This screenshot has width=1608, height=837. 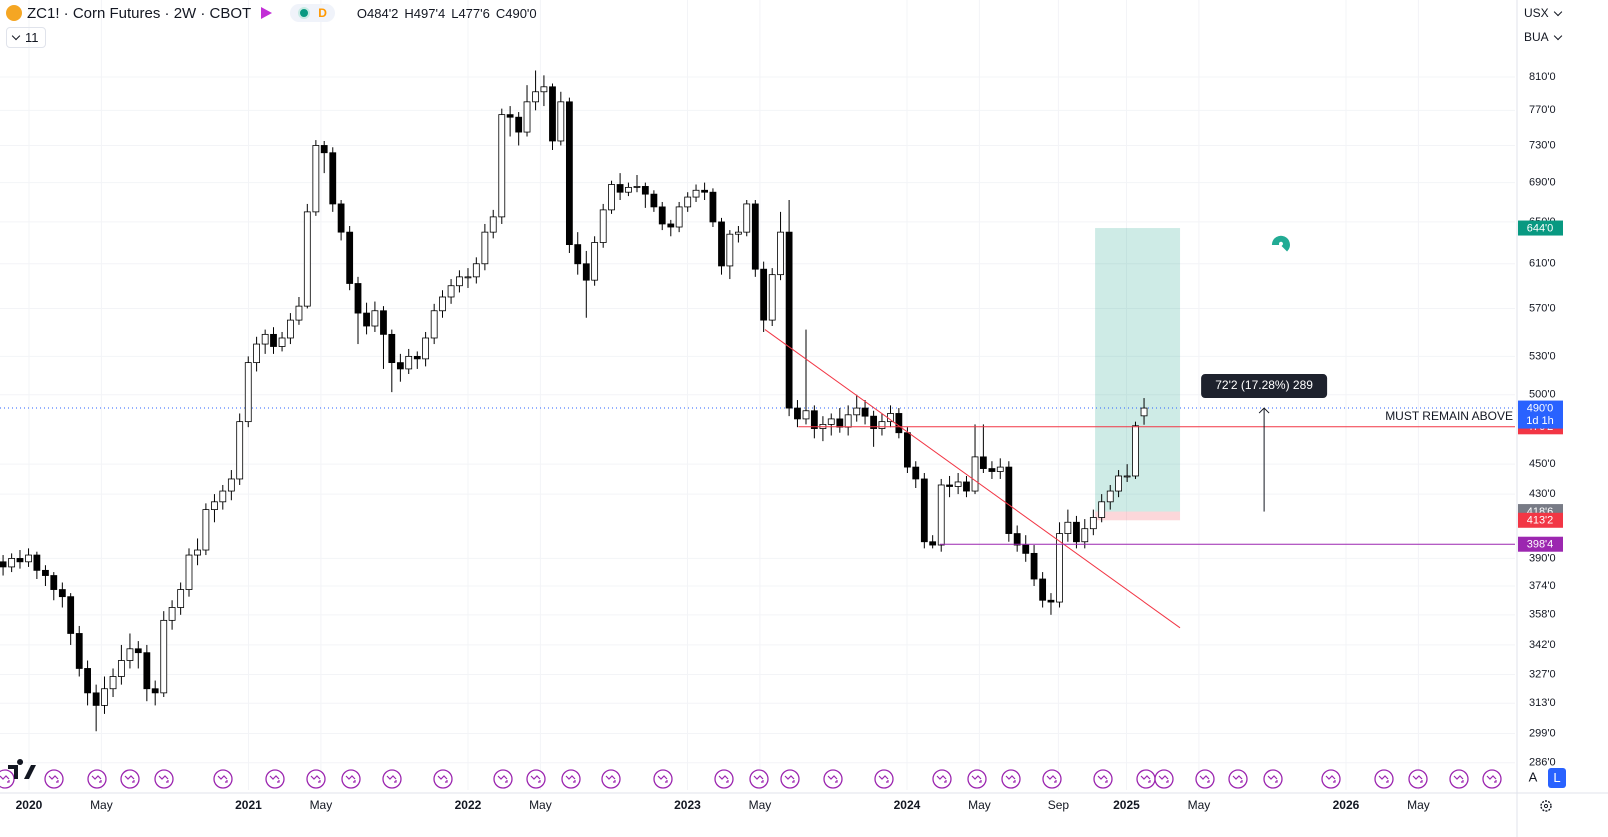 I want to click on ohlc-values: O484'2 H497'4 L477'6 C490'0, so click(x=450, y=13).